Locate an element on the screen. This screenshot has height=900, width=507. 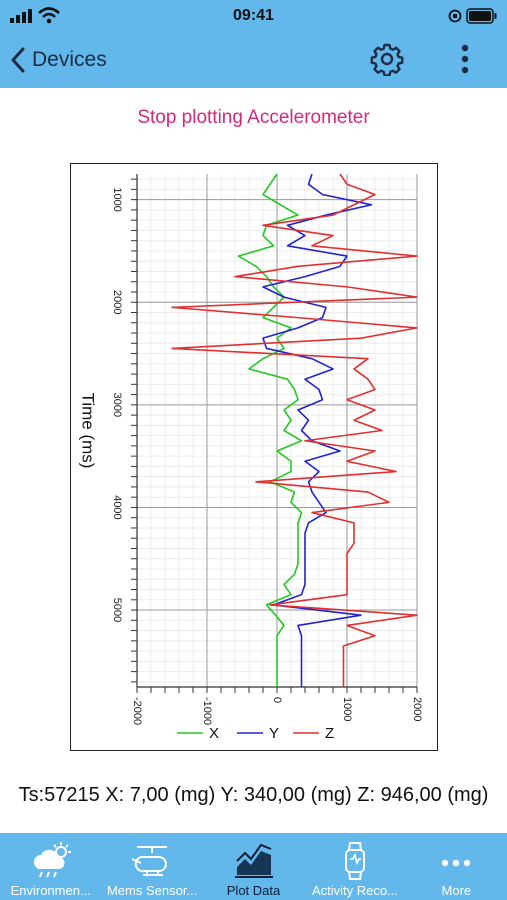
tab-label: More is located at coordinates (456, 890).